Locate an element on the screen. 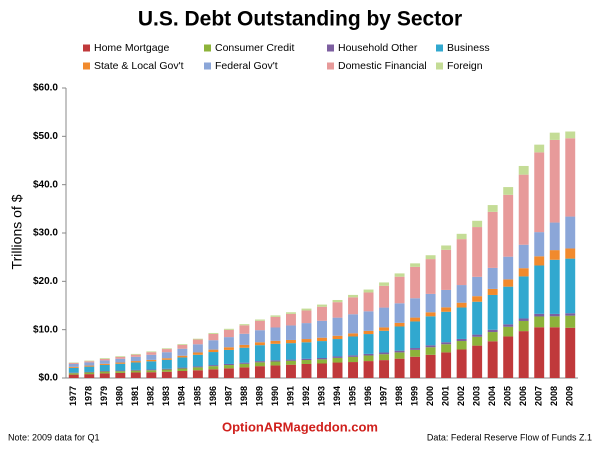 This screenshot has width=600, height=450. x-tick-label: 1988 is located at coordinates (244, 396).